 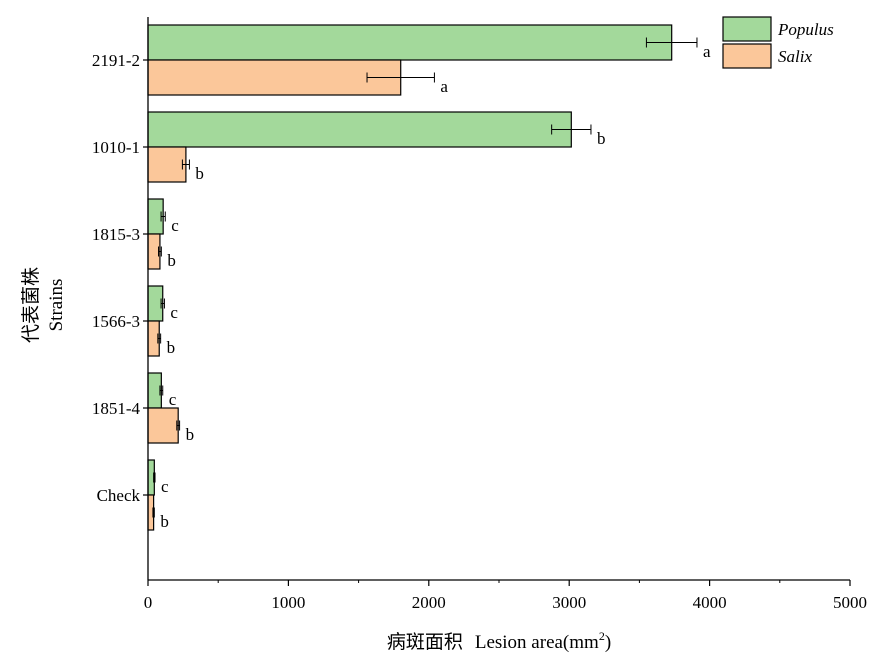 I want to click on x-axis-title: 病斑面积 Lesion area(mm2), so click(x=499, y=641).